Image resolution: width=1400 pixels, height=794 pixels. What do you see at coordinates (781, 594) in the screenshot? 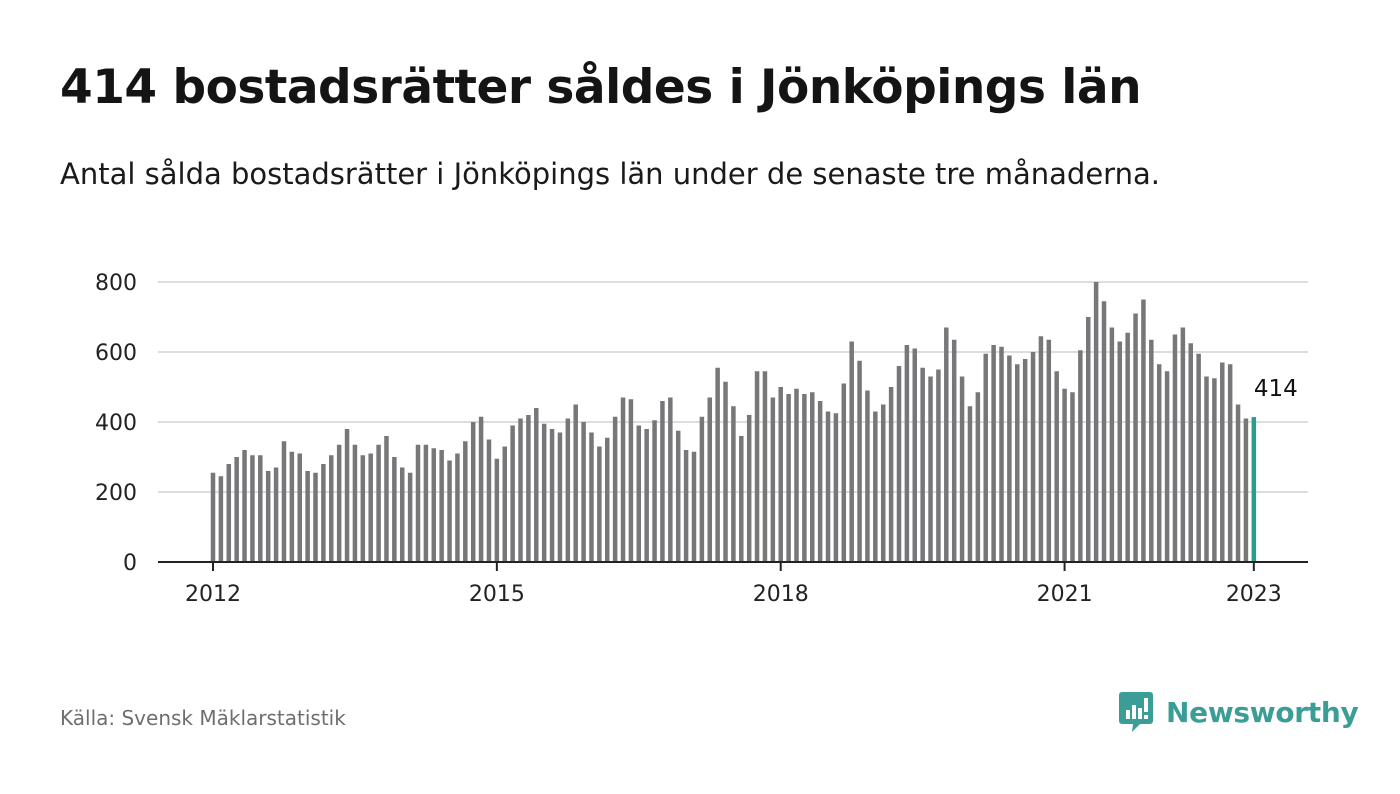
I see `x-tick-label-2018: 2018` at bounding box center [781, 594].